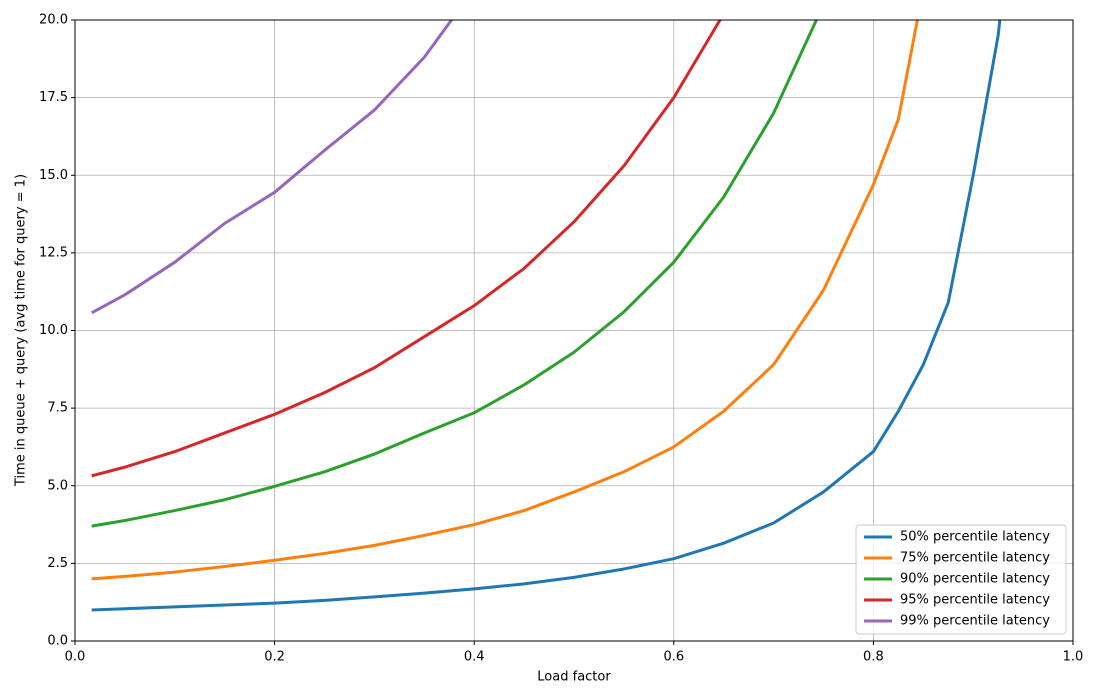 Image resolution: width=1100 pixels, height=700 pixels. I want to click on y-tick-label: 0.0, so click(57, 641).